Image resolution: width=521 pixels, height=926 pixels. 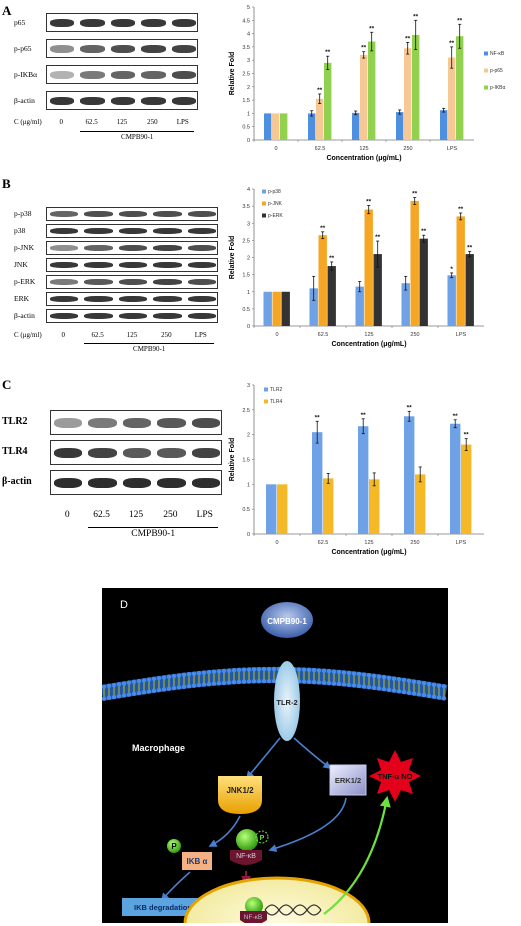 I want to click on x-tick-label: 62.5, so click(x=323, y=335).